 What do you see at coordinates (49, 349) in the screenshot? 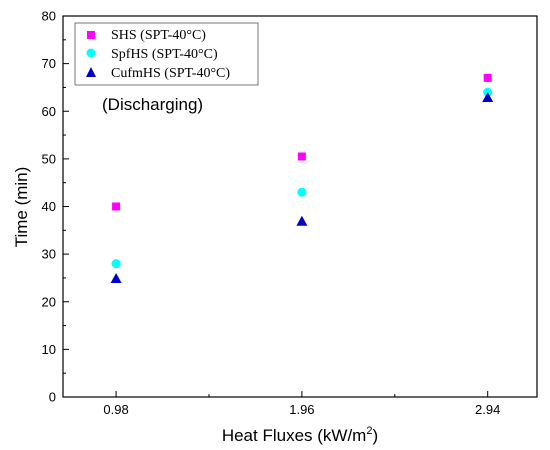
I see `y-tick-label: 10` at bounding box center [49, 349].